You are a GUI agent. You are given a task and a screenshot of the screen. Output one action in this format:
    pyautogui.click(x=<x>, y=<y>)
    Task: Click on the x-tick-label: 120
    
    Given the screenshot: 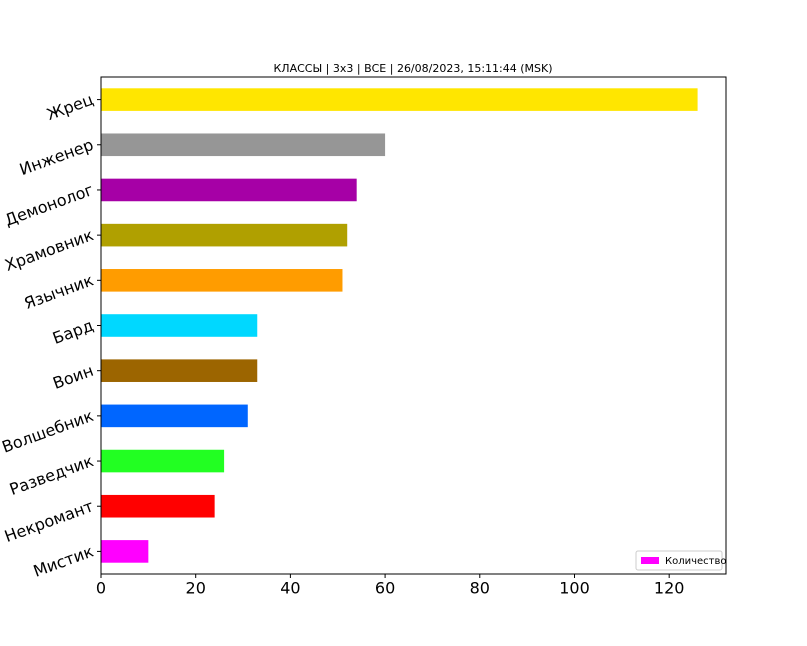 What is the action you would take?
    pyautogui.click(x=669, y=588)
    